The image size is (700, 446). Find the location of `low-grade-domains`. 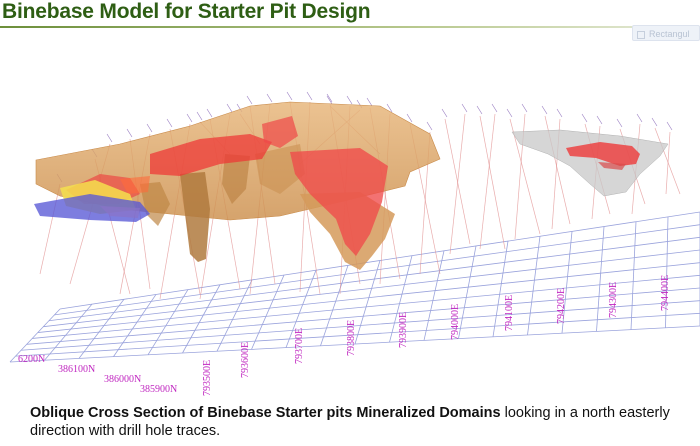

low-grade-domains is located at coordinates (92, 201).